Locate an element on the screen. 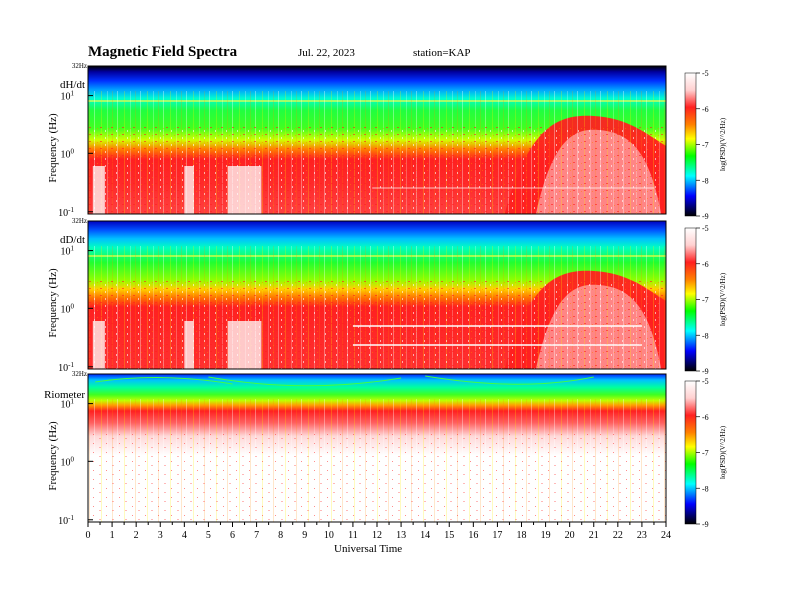 The width and height of the screenshot is (792, 612). xtick-label: 0 is located at coordinates (88, 535).